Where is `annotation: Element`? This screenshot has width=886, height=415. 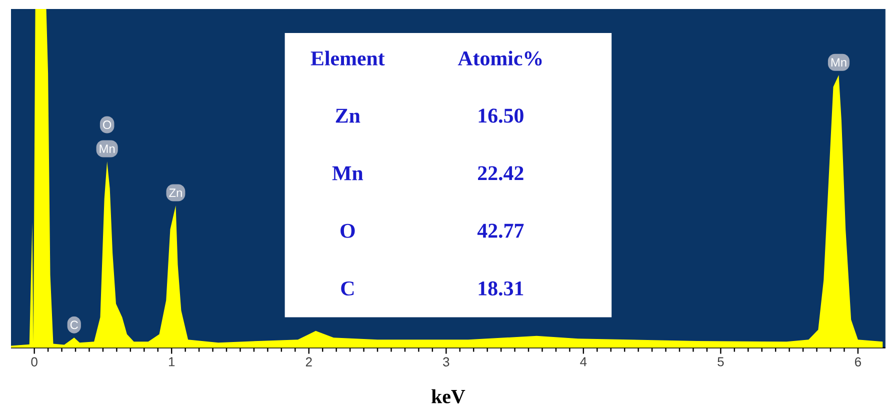
annotation: Element is located at coordinates (347, 58).